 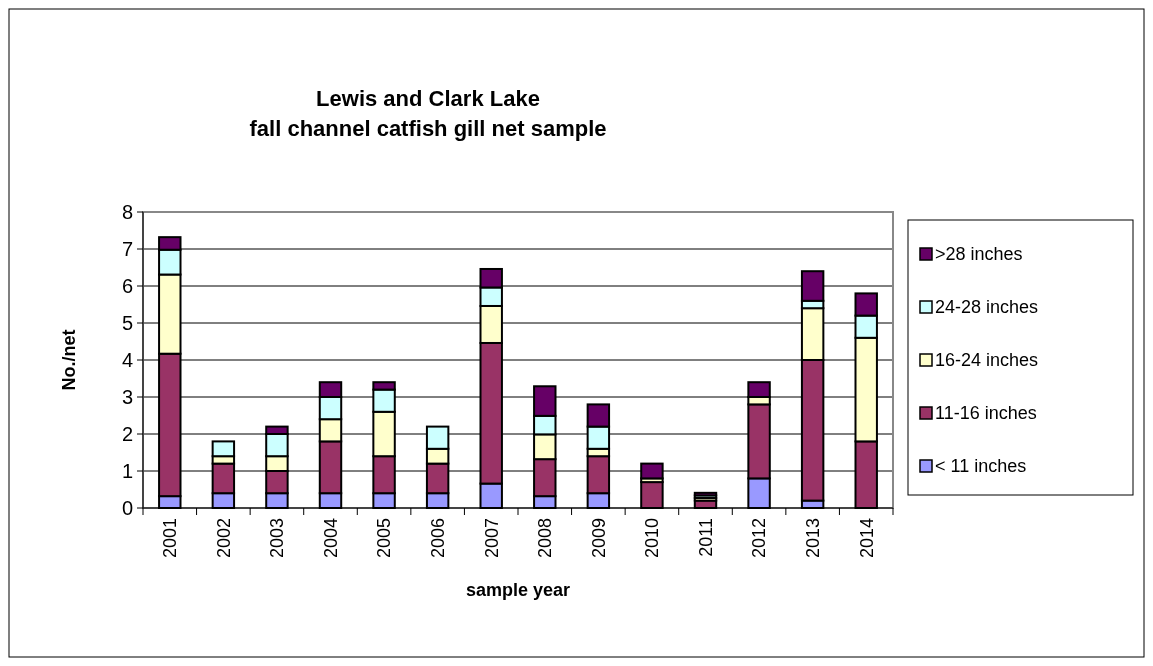 I want to click on legend-label: < 11 inches, so click(x=981, y=466).